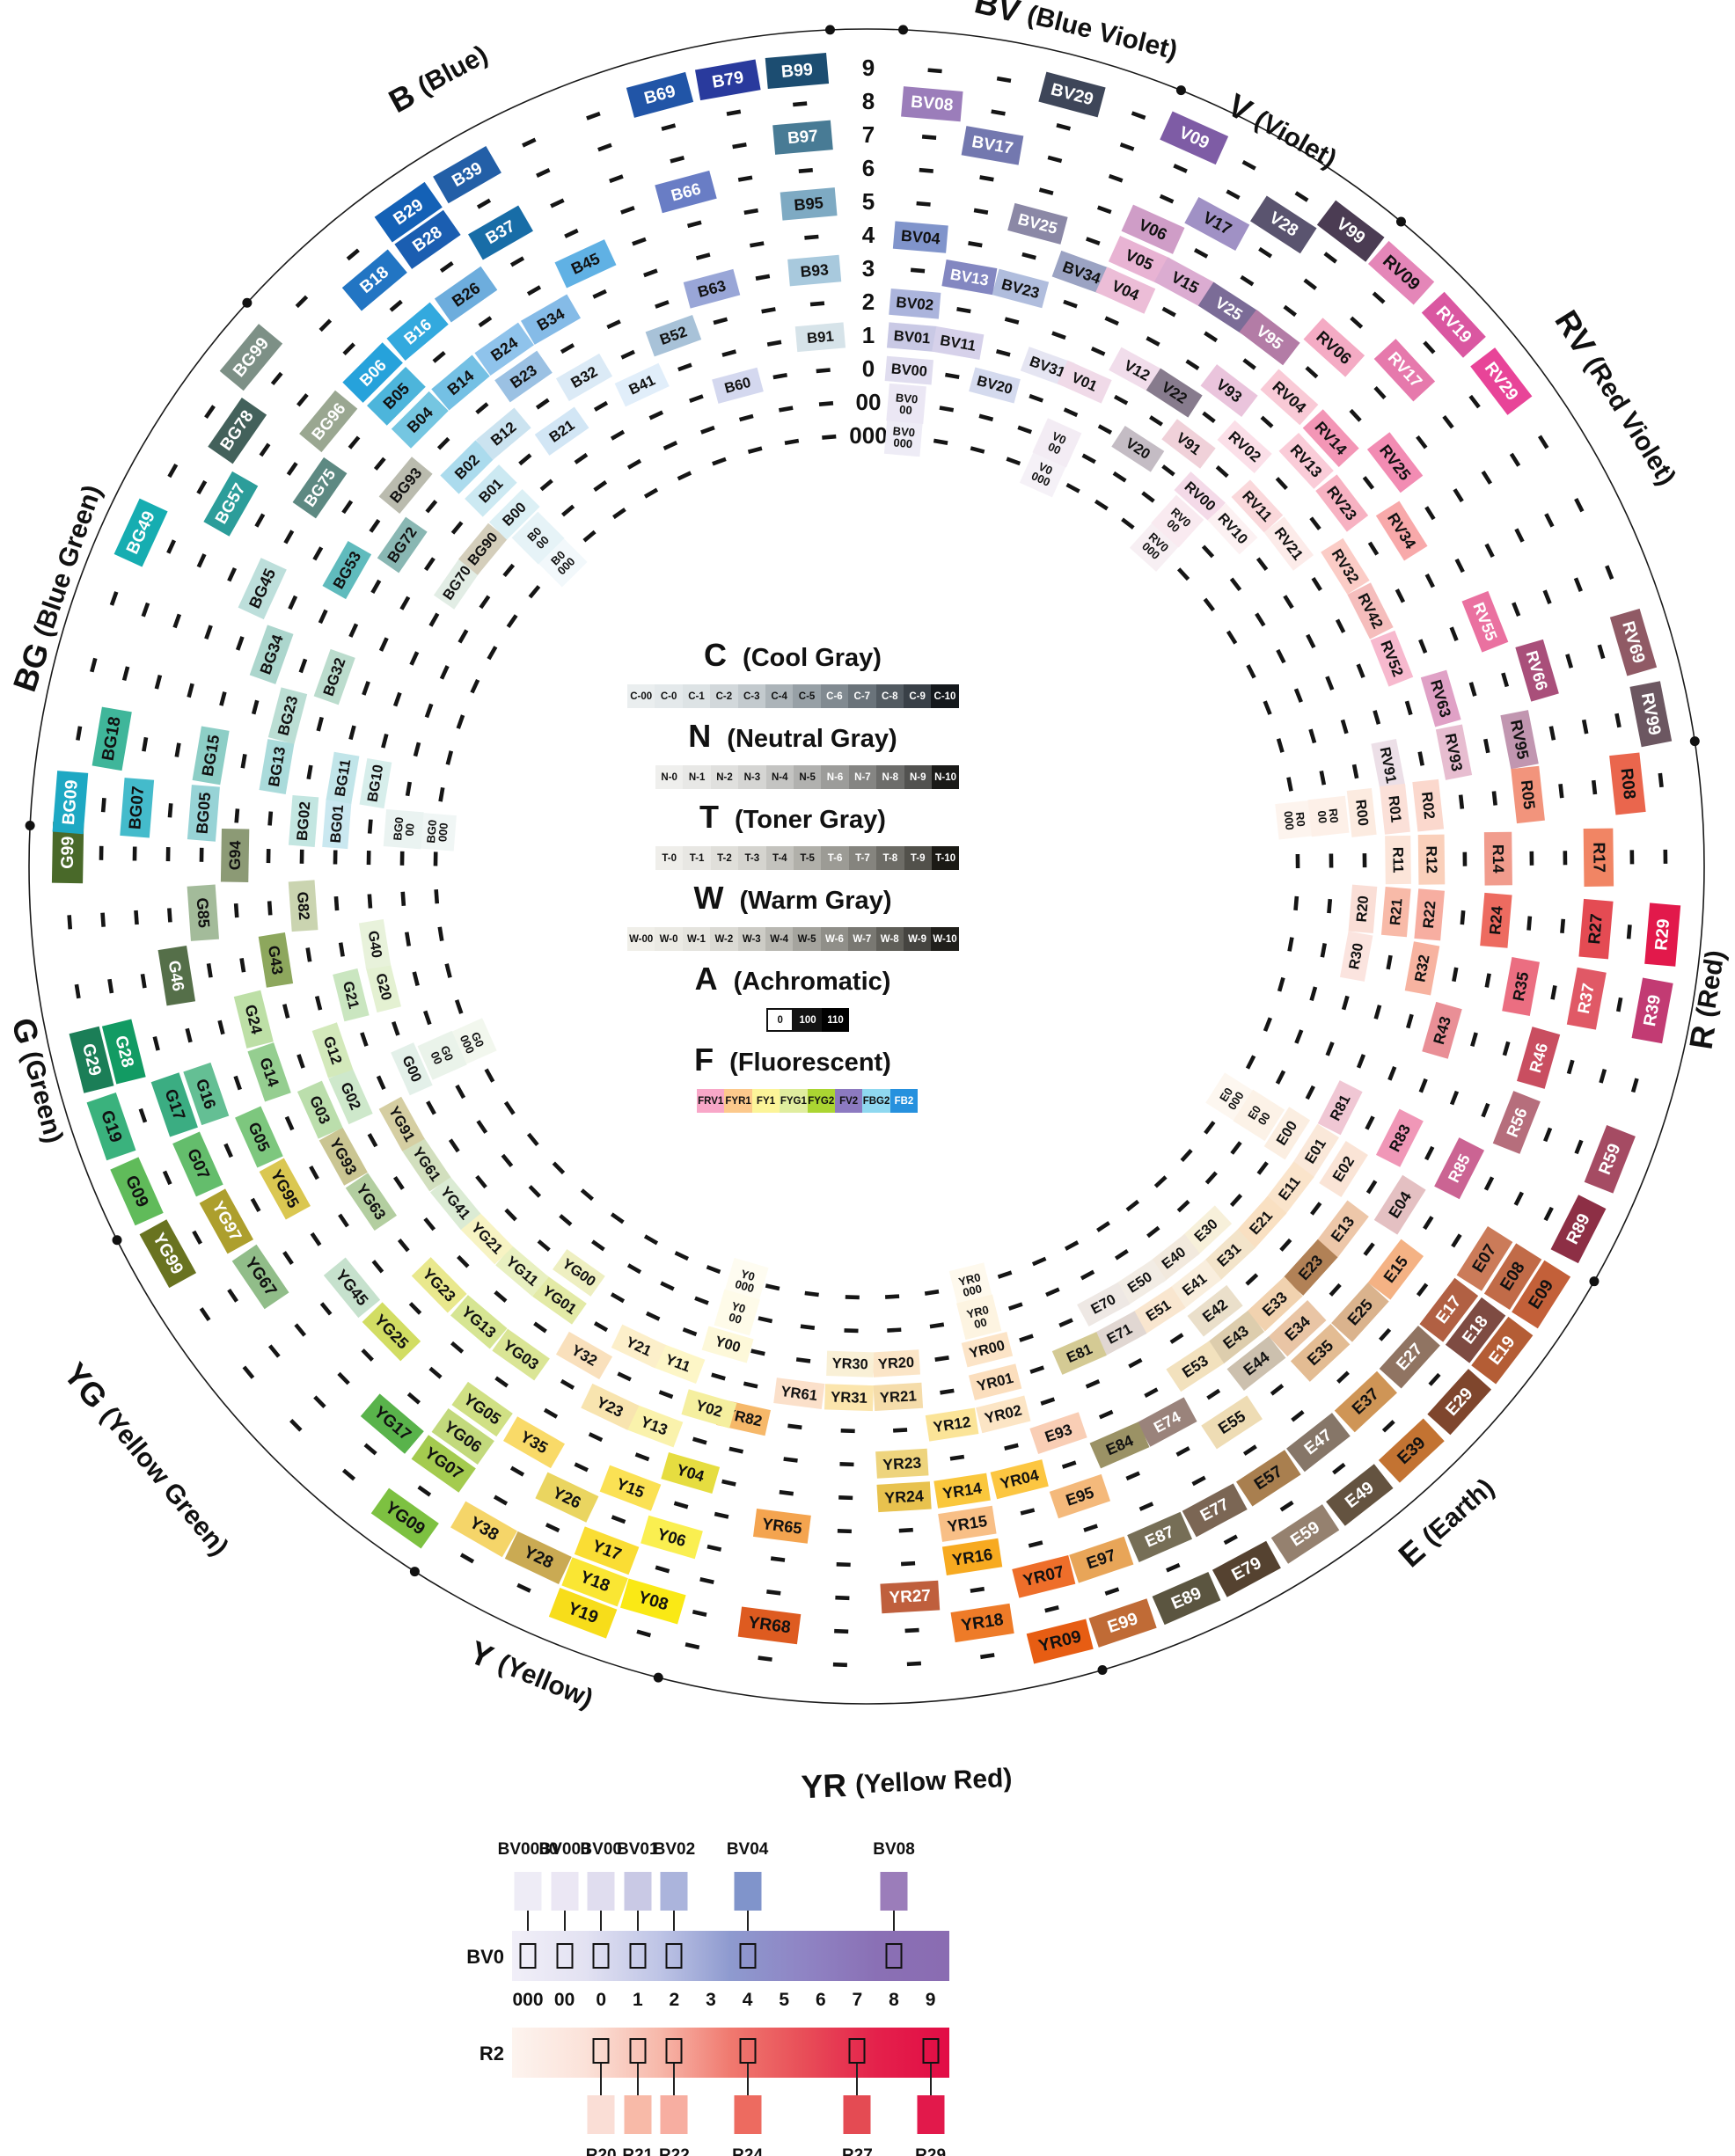  What do you see at coordinates (1498, 858) in the screenshot?
I see `chip-label: R14` at bounding box center [1498, 858].